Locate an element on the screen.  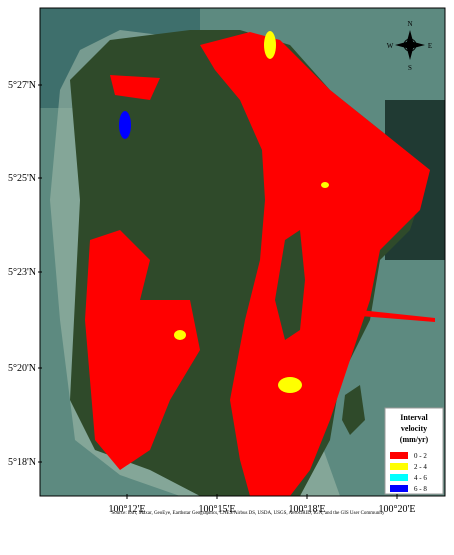
lon-label: 100°12'E is located at coordinates (127, 509).